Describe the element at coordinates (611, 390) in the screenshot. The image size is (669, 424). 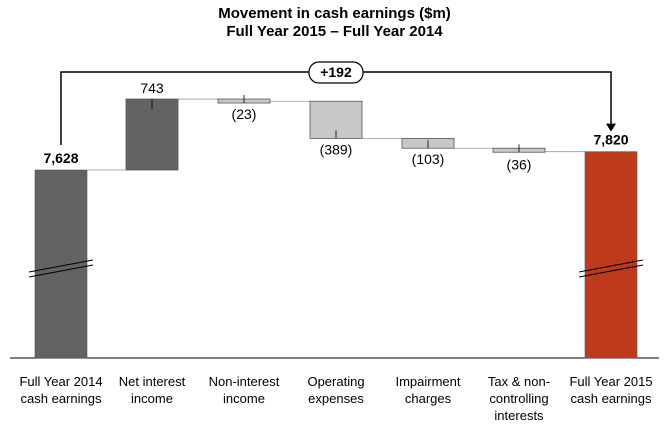
I see `category-label: Full Year 2015 cash earnings` at that location.